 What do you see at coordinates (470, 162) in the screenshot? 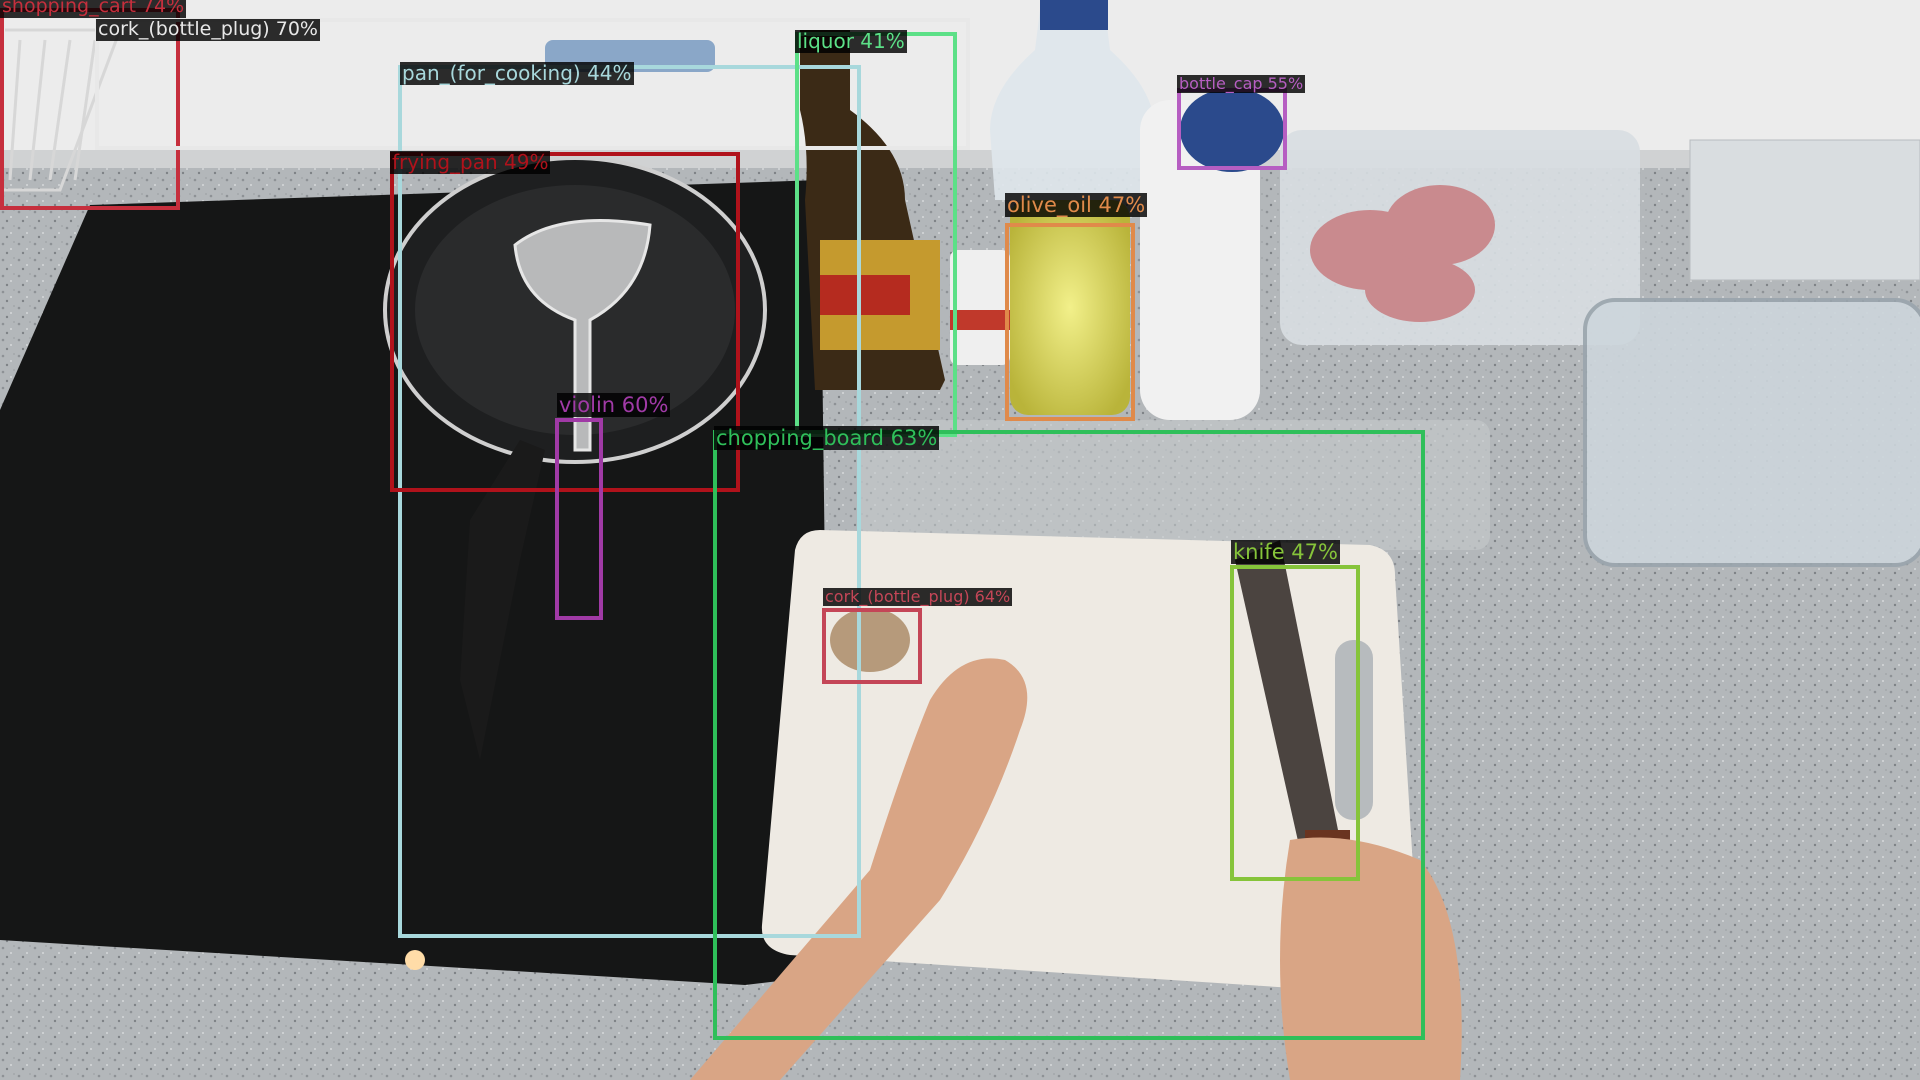
I see `detection-label-frying-pan: frying_pan 49%` at bounding box center [470, 162].